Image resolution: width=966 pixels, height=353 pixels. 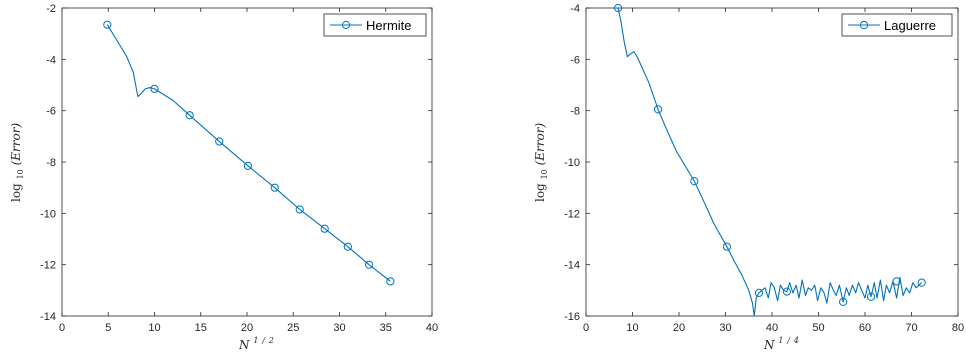 What do you see at coordinates (48, 214) in the screenshot?
I see `hermite-y-tick-label: -10` at bounding box center [48, 214].